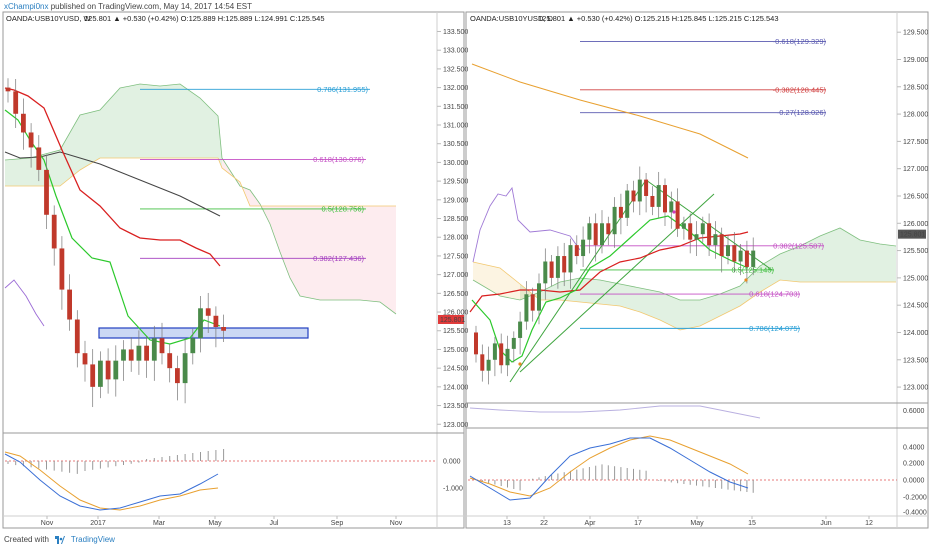 This screenshot has height=550, width=932. I want to click on right-channel-upper-line, so click(617, 283).